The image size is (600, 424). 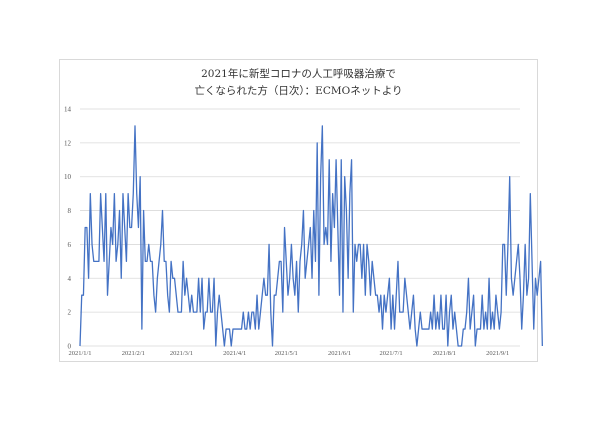 I want to click on x-tick-label: 2021/8/1, so click(x=444, y=353).